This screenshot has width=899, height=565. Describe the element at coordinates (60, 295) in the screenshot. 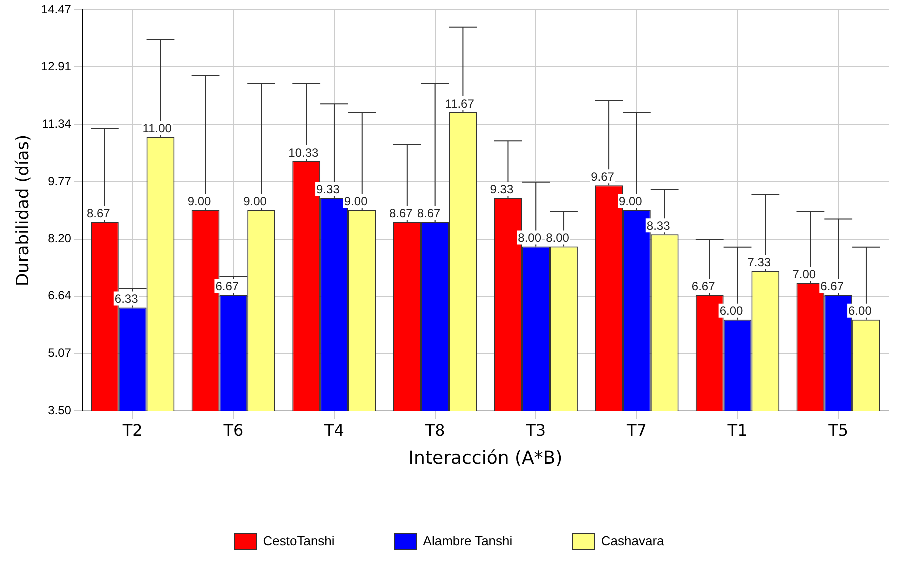

I see `y-tick-label: 6.64` at that location.